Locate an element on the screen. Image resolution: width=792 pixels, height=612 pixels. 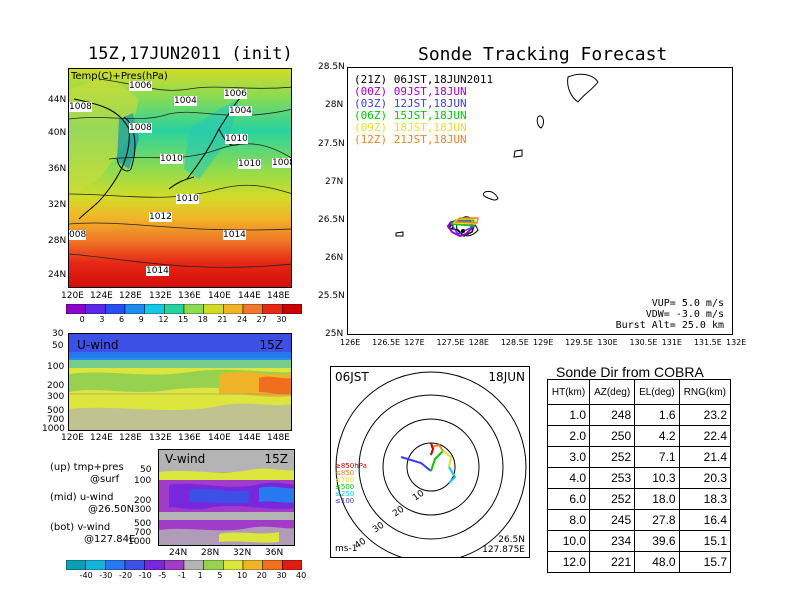
vup-value: VUP= 5.0 m/s is located at coordinates (687, 303).